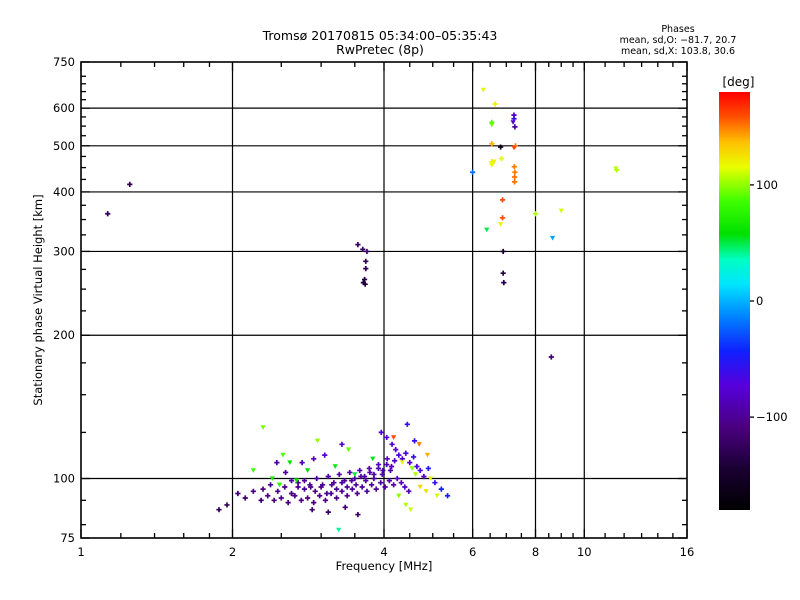 The width and height of the screenshot is (800, 600). Describe the element at coordinates (64, 146) in the screenshot. I see `y-tick-label: 500` at that location.